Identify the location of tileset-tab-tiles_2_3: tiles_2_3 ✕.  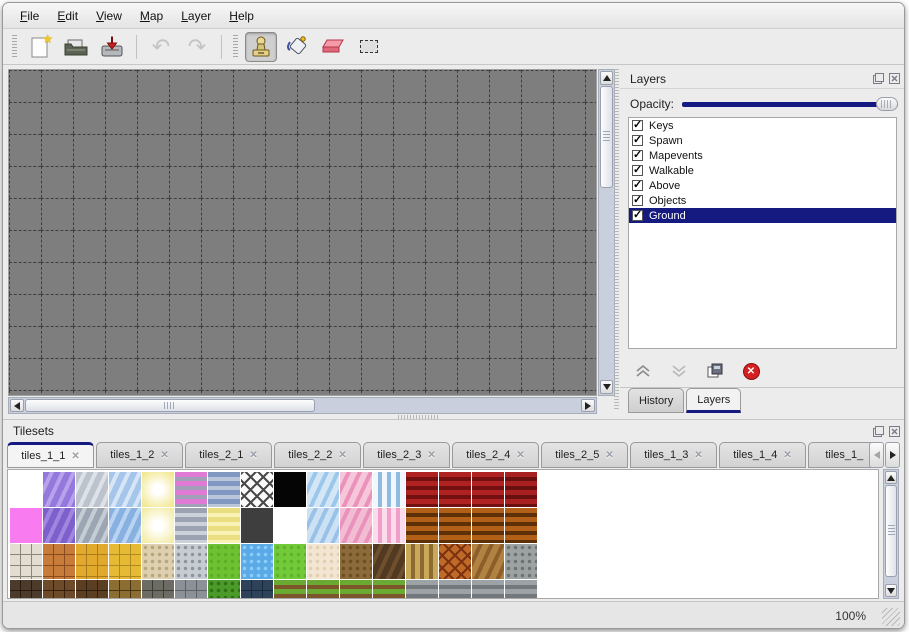
(406, 455).